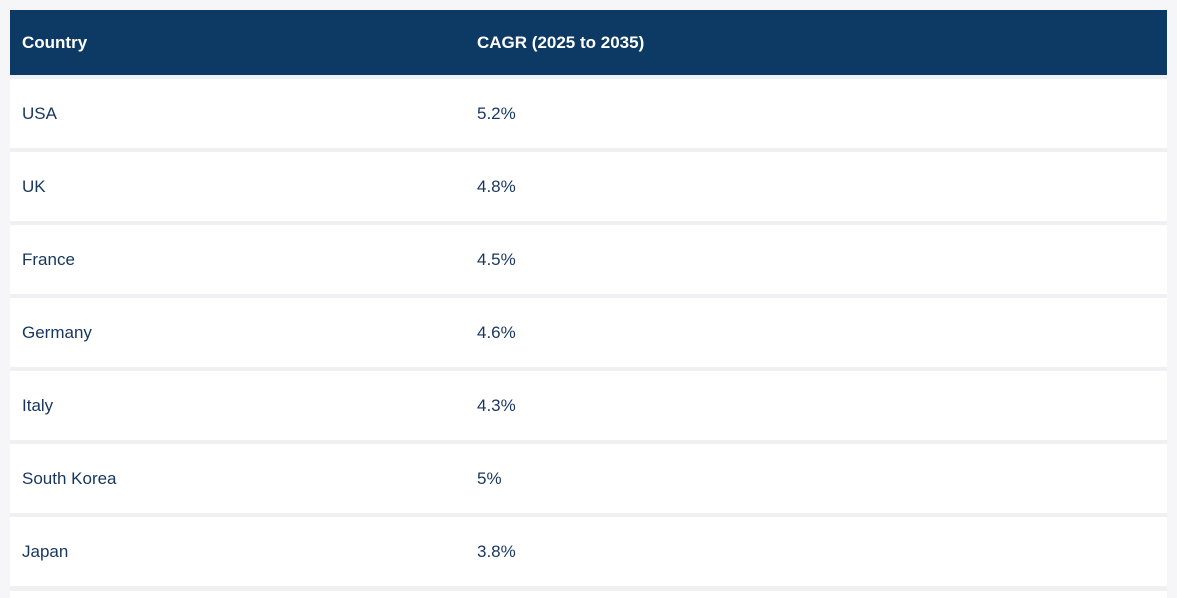 This screenshot has width=1177, height=598. Describe the element at coordinates (496, 405) in the screenshot. I see `cagr-cell: 4.3%` at that location.